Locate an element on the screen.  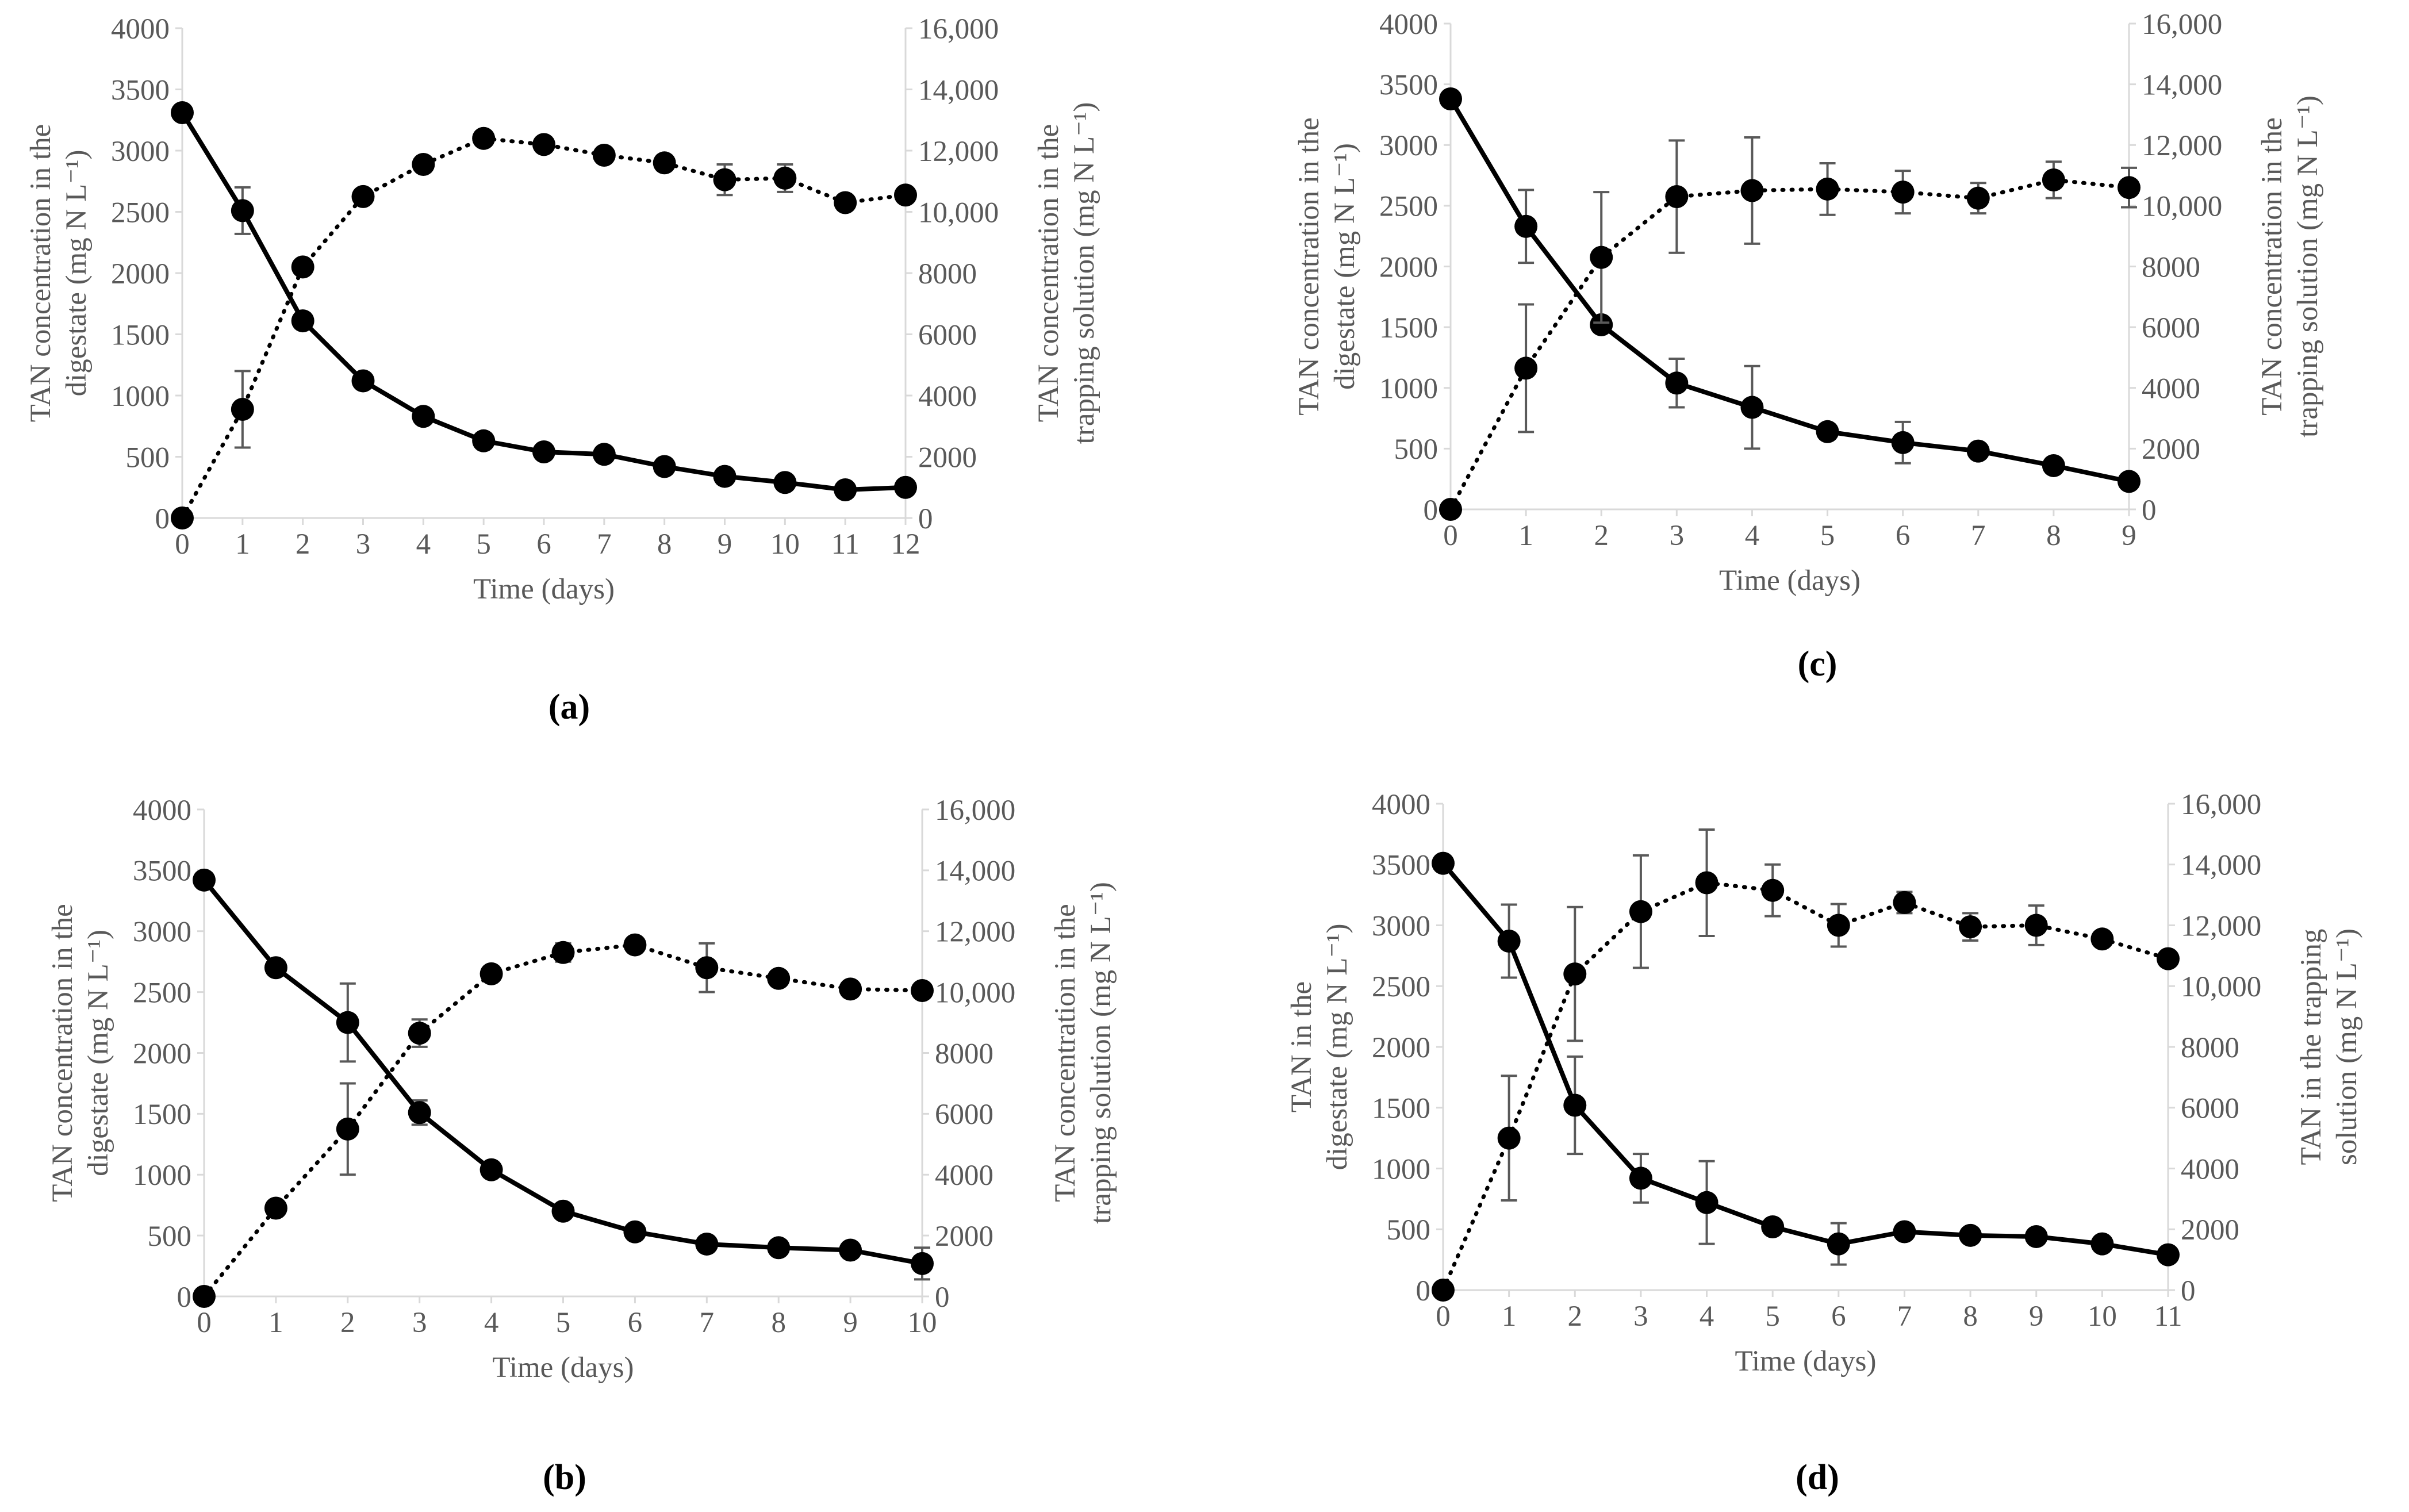
left-y-tick-label: 1000 is located at coordinates (1401, 1169).